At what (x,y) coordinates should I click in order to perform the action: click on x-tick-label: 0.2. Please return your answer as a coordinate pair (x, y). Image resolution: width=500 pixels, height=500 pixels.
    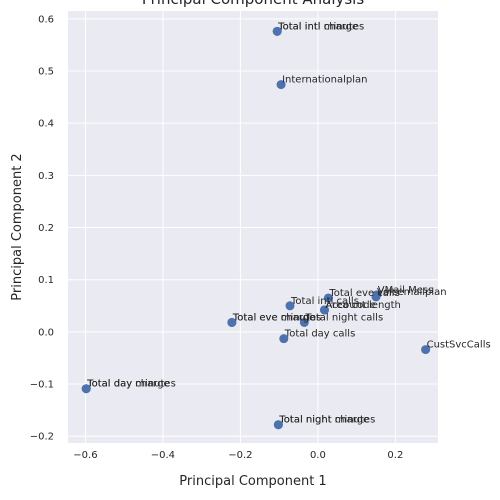
    Looking at the image, I should click on (395, 455).